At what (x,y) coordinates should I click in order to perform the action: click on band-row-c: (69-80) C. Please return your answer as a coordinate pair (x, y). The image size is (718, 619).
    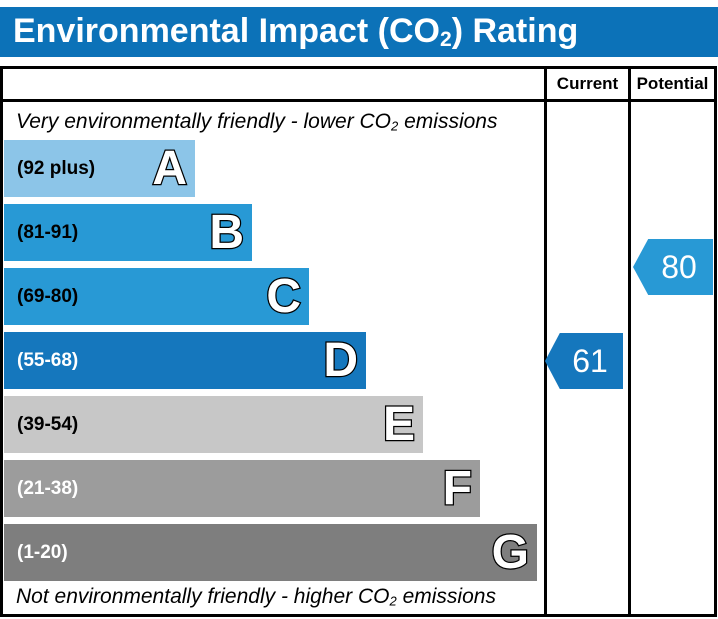
    Looking at the image, I should click on (156, 296).